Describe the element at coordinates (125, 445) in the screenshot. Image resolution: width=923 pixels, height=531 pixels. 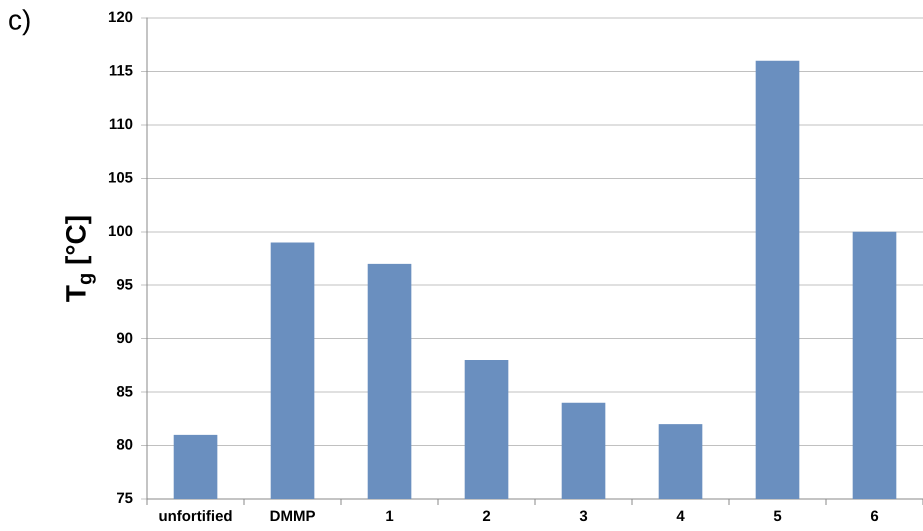
I see `y-tick-label: 80` at that location.